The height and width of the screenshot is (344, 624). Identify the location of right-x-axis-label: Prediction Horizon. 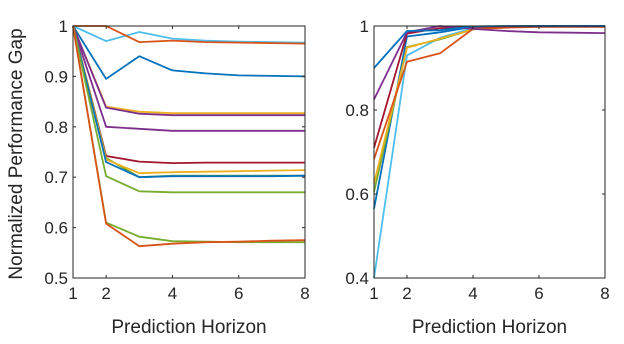
(489, 327).